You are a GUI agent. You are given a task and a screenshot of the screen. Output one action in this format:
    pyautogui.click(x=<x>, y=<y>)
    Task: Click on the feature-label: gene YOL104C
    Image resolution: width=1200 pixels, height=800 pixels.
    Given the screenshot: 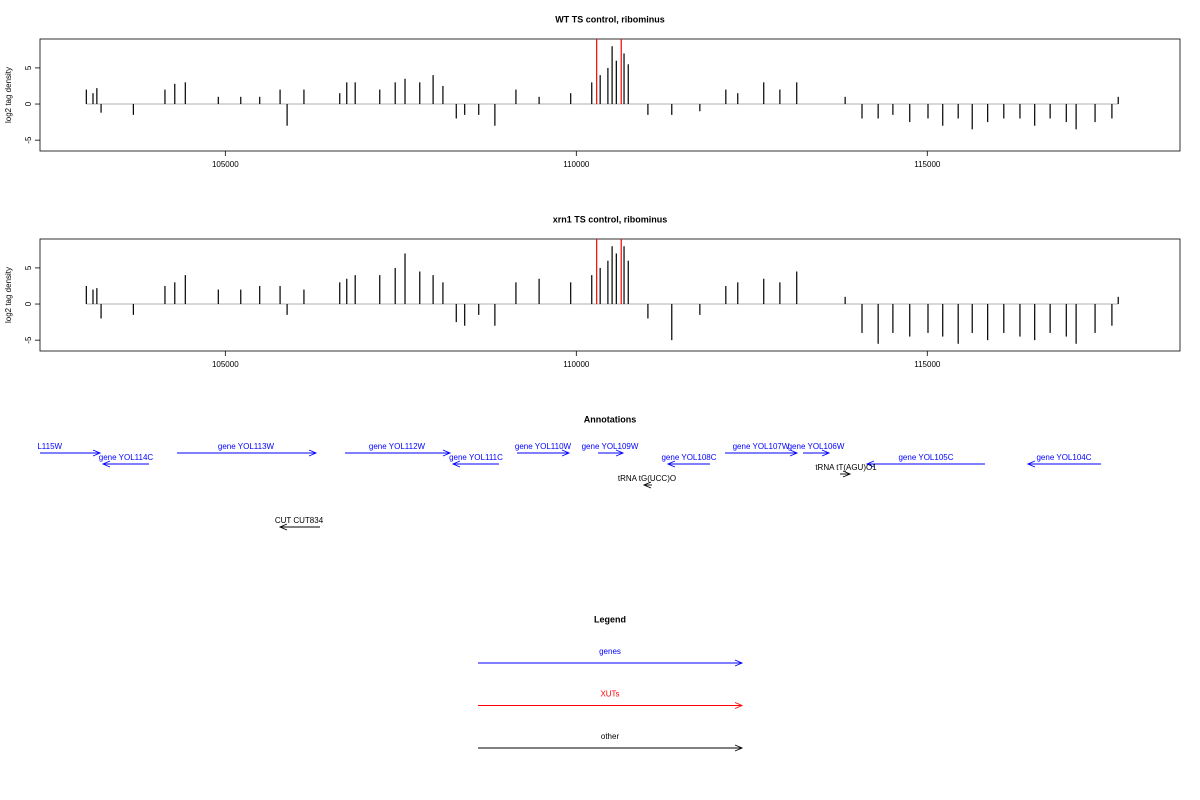 What is the action you would take?
    pyautogui.click(x=1063, y=457)
    